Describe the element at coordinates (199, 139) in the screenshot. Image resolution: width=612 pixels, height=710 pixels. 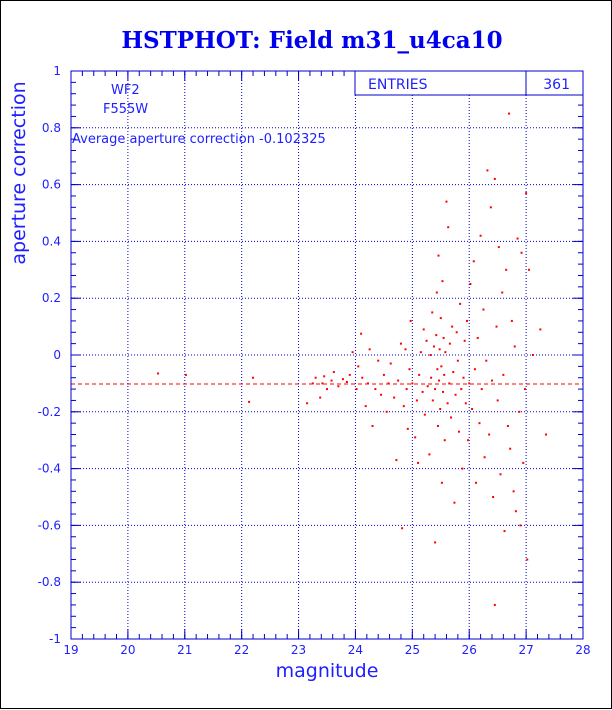
I see `average-correction-label: Average aperture correction -0.102325` at that location.